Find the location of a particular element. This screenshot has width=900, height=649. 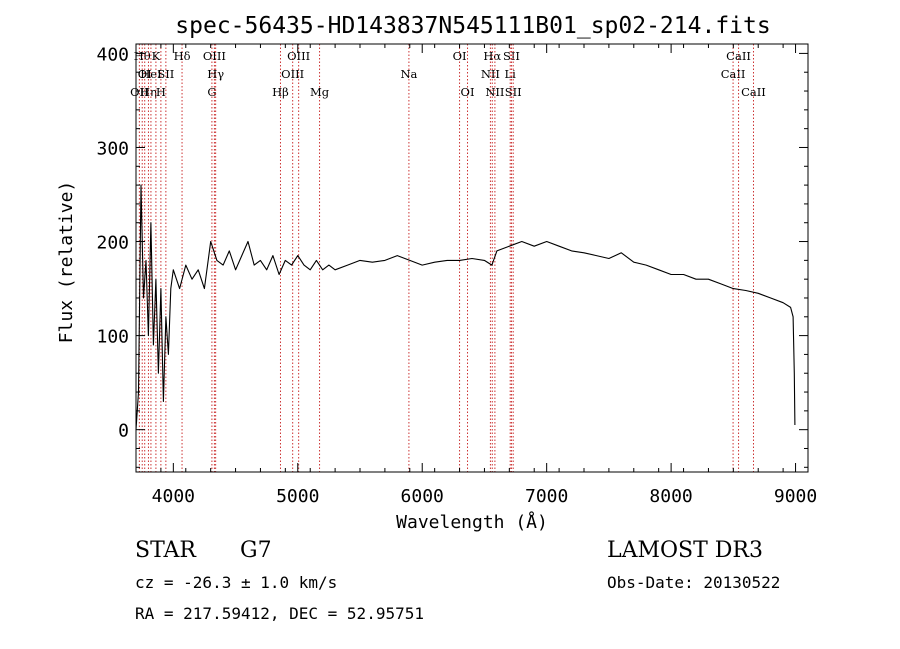

object-subclass: G7 is located at coordinates (256, 550).